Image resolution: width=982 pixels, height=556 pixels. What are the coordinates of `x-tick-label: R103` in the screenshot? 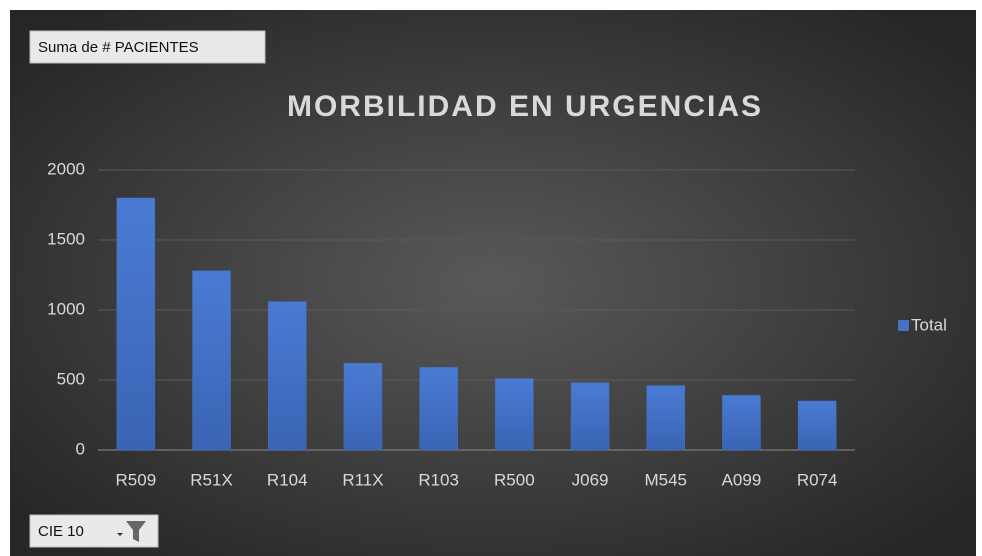 It's located at (438, 479).